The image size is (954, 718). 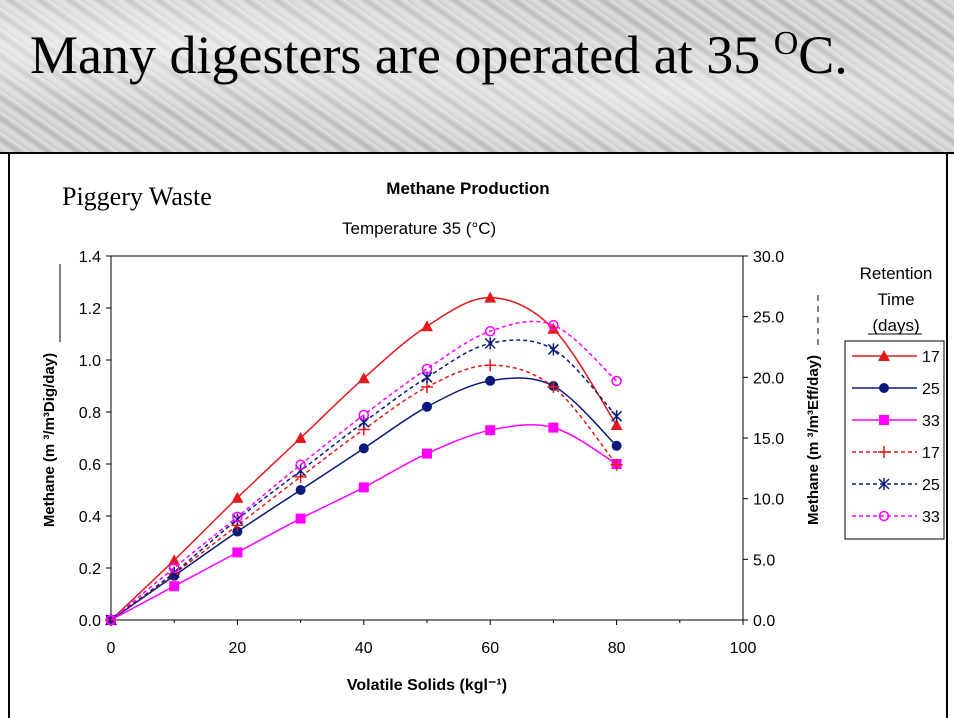 What do you see at coordinates (49, 440) in the screenshot?
I see `y-left-axis-label: Methane (m ³/m³Dig/day)` at bounding box center [49, 440].